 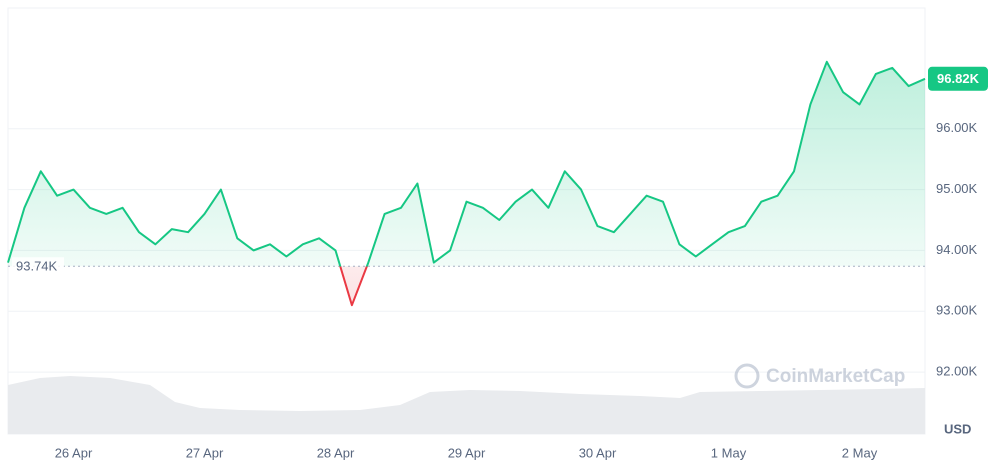 What do you see at coordinates (957, 188) in the screenshot?
I see `y-tick-label: 95.00K` at bounding box center [957, 188].